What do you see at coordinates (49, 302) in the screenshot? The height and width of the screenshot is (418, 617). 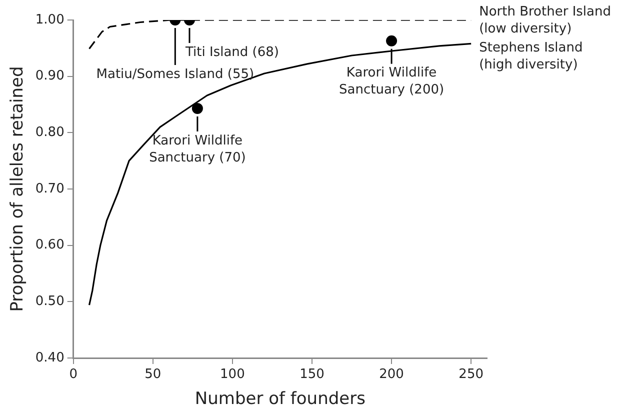 I see `y-tick-label: 0.50` at bounding box center [49, 302].